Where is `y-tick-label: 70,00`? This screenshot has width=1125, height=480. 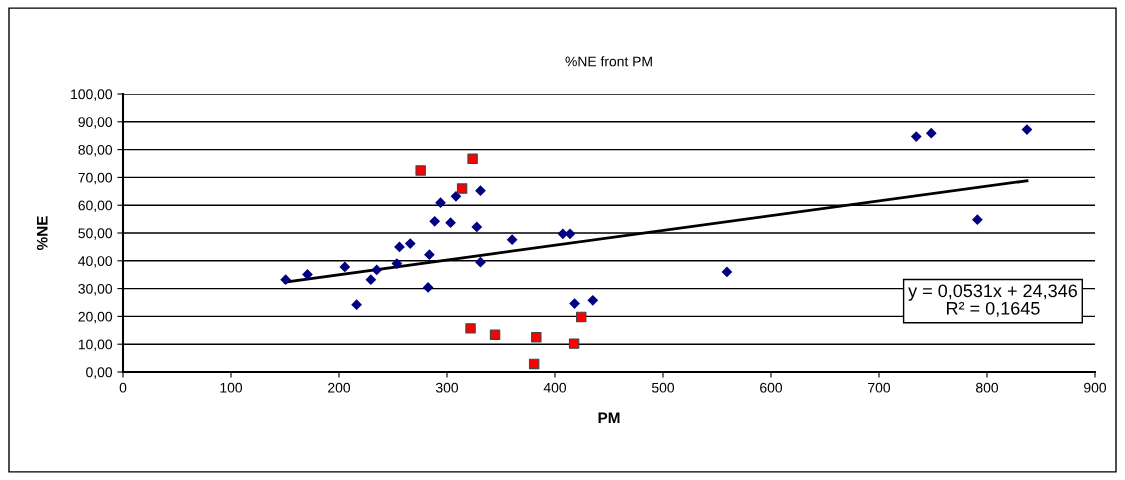
y-tick-label: 70,00 is located at coordinates (95, 178).